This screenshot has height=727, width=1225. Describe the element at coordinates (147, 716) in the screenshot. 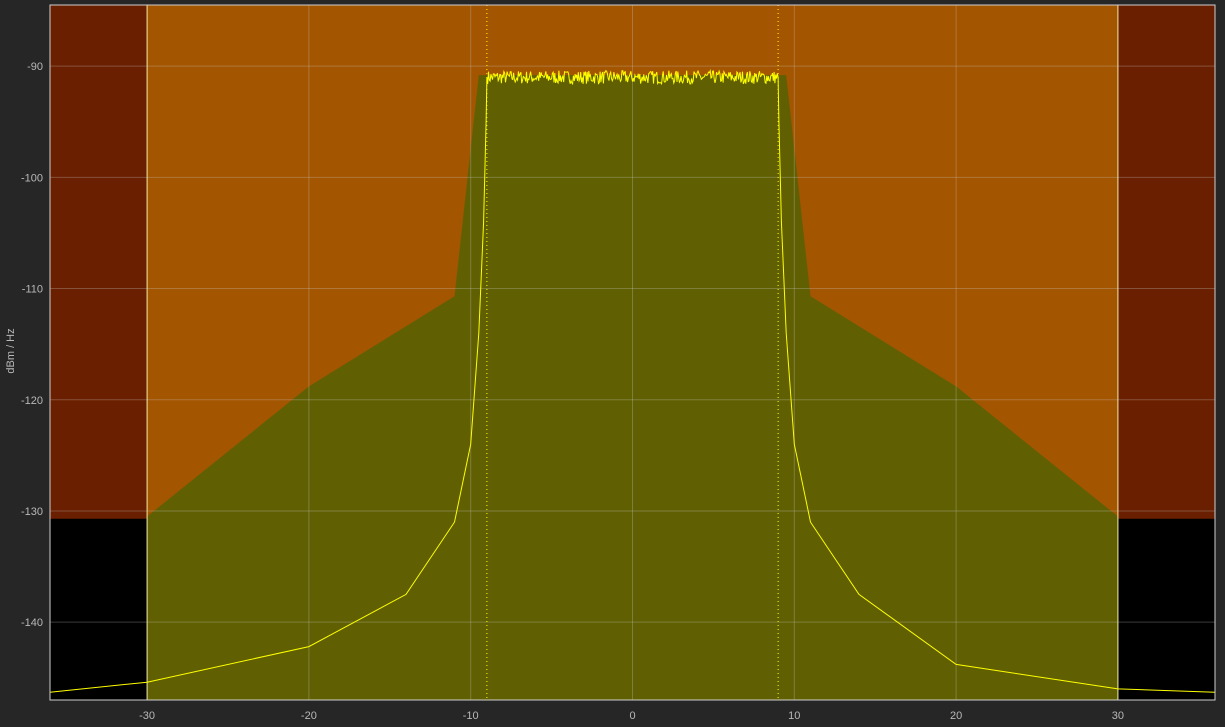

I see `x-tick-label: -30` at that location.